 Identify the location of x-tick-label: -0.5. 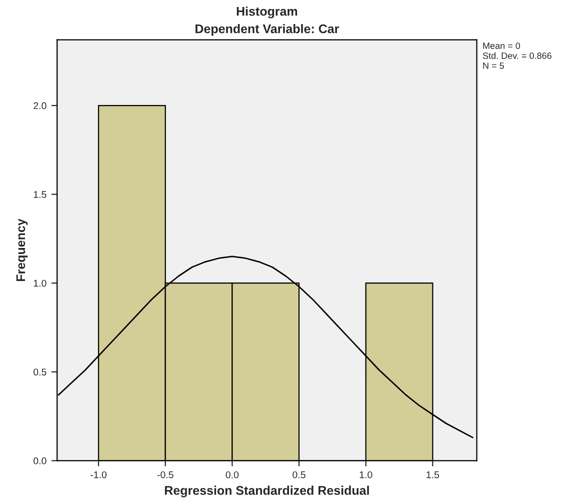
(165, 474).